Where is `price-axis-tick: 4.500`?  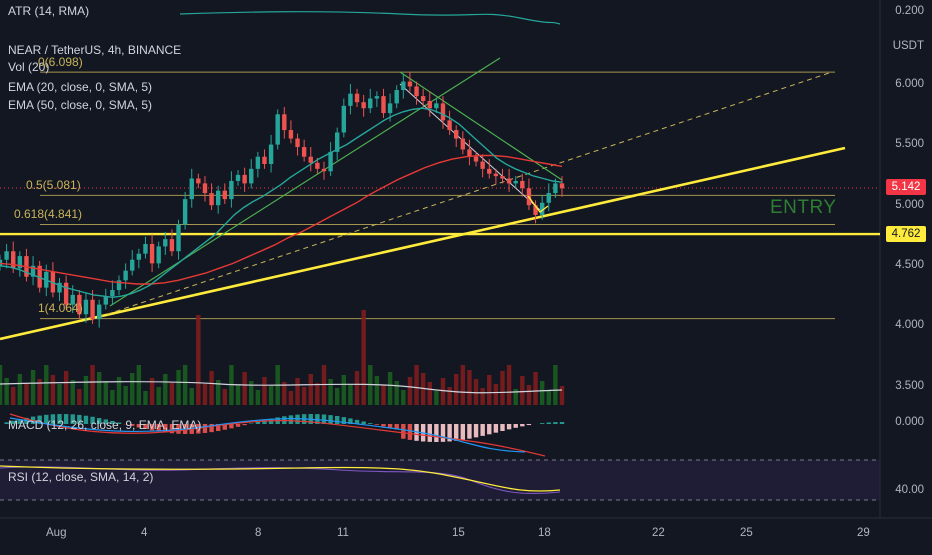
price-axis-tick: 4.500 is located at coordinates (909, 265).